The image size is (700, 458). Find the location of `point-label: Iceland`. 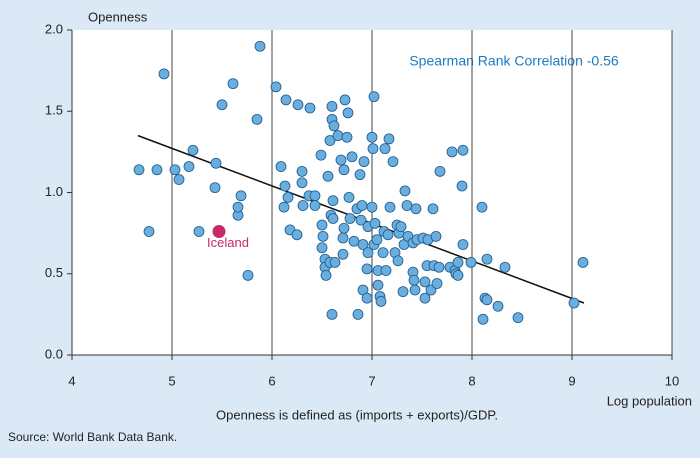

point-label: Iceland is located at coordinates (228, 242).